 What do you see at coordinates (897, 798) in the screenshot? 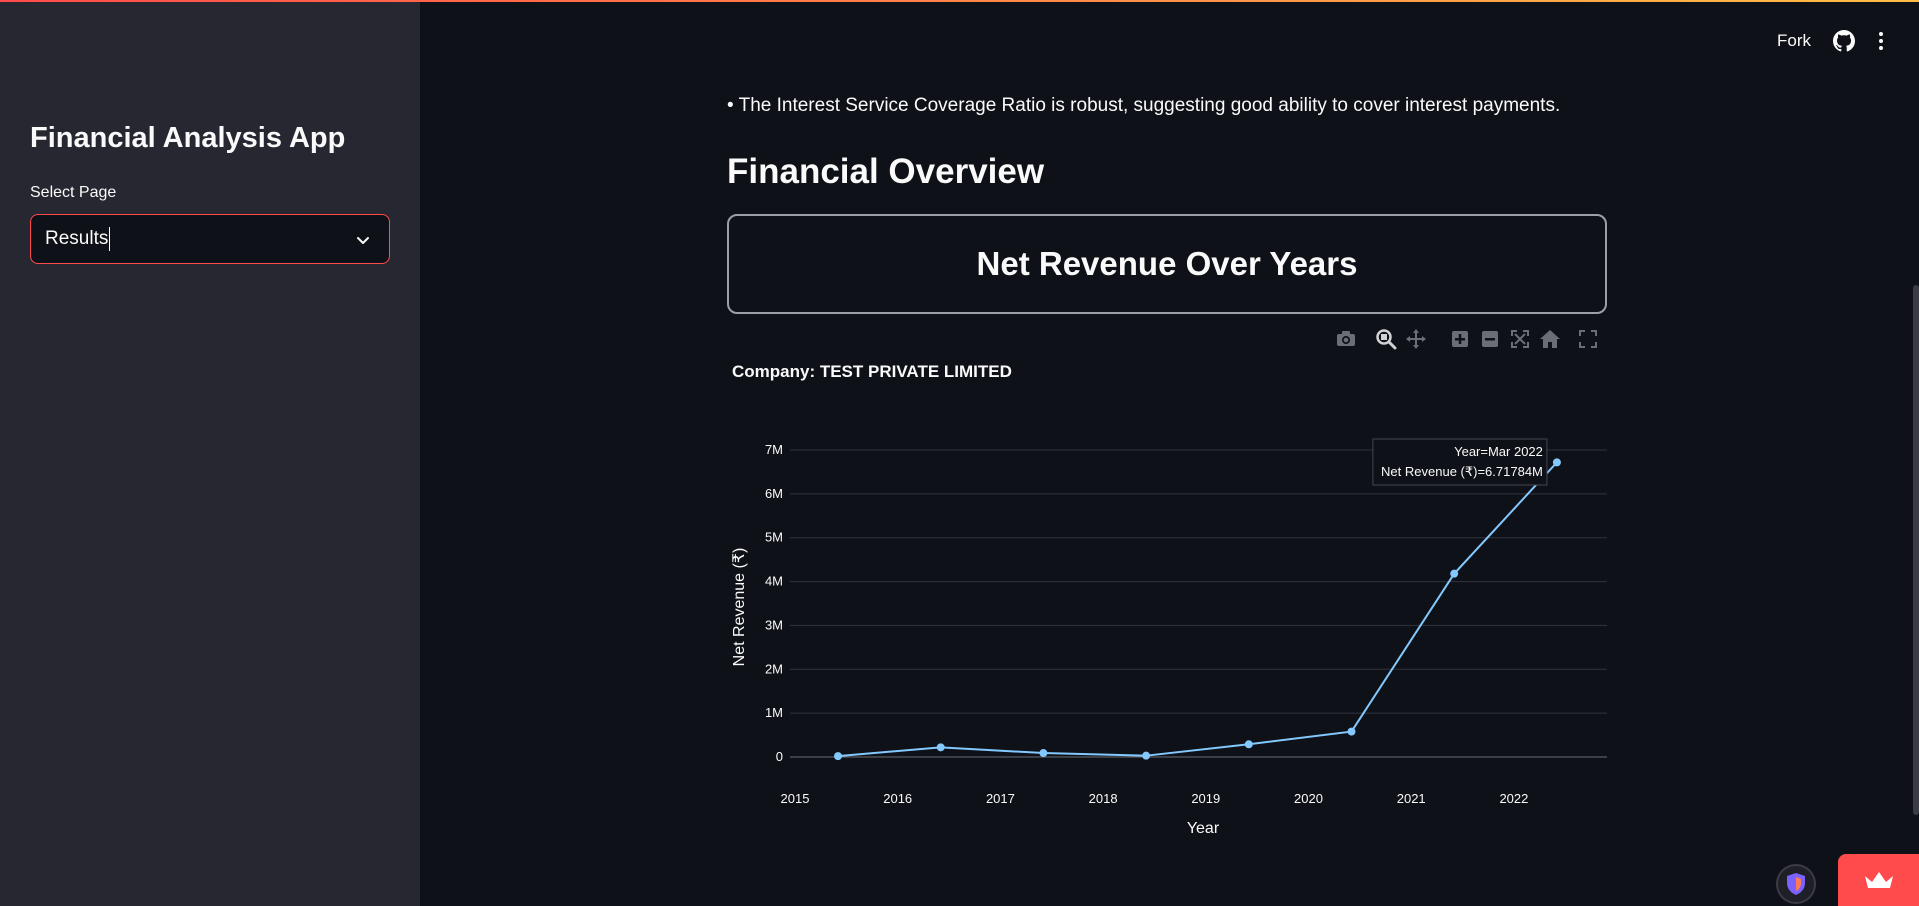
I see `x-tick-label: 2016` at bounding box center [897, 798].